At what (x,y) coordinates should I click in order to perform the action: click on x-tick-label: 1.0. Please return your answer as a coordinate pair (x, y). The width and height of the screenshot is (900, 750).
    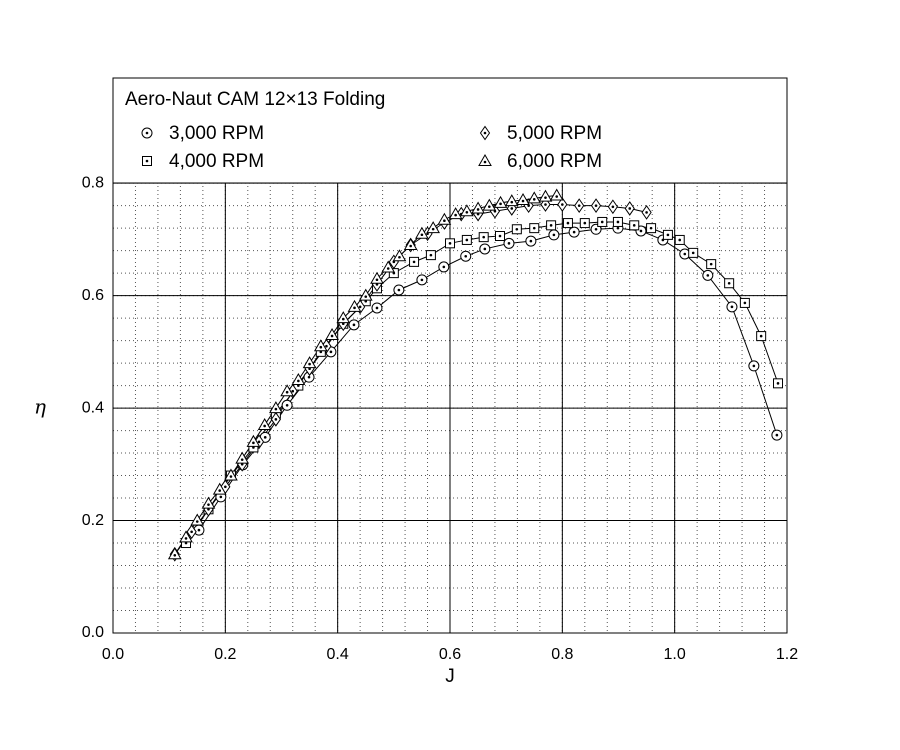
    Looking at the image, I should click on (675, 654).